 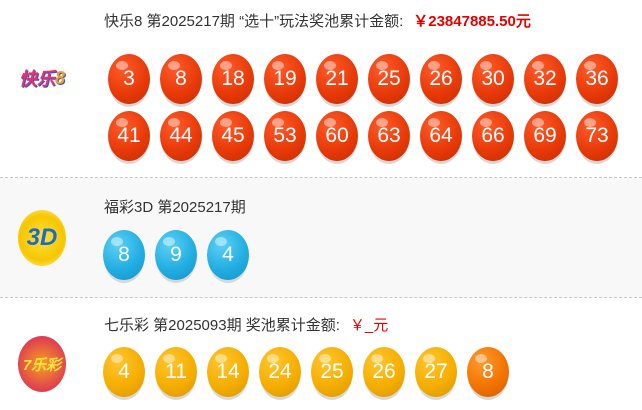 What do you see at coordinates (369, 325) in the screenshot?
I see `jackpot-amount: ￥_元` at bounding box center [369, 325].